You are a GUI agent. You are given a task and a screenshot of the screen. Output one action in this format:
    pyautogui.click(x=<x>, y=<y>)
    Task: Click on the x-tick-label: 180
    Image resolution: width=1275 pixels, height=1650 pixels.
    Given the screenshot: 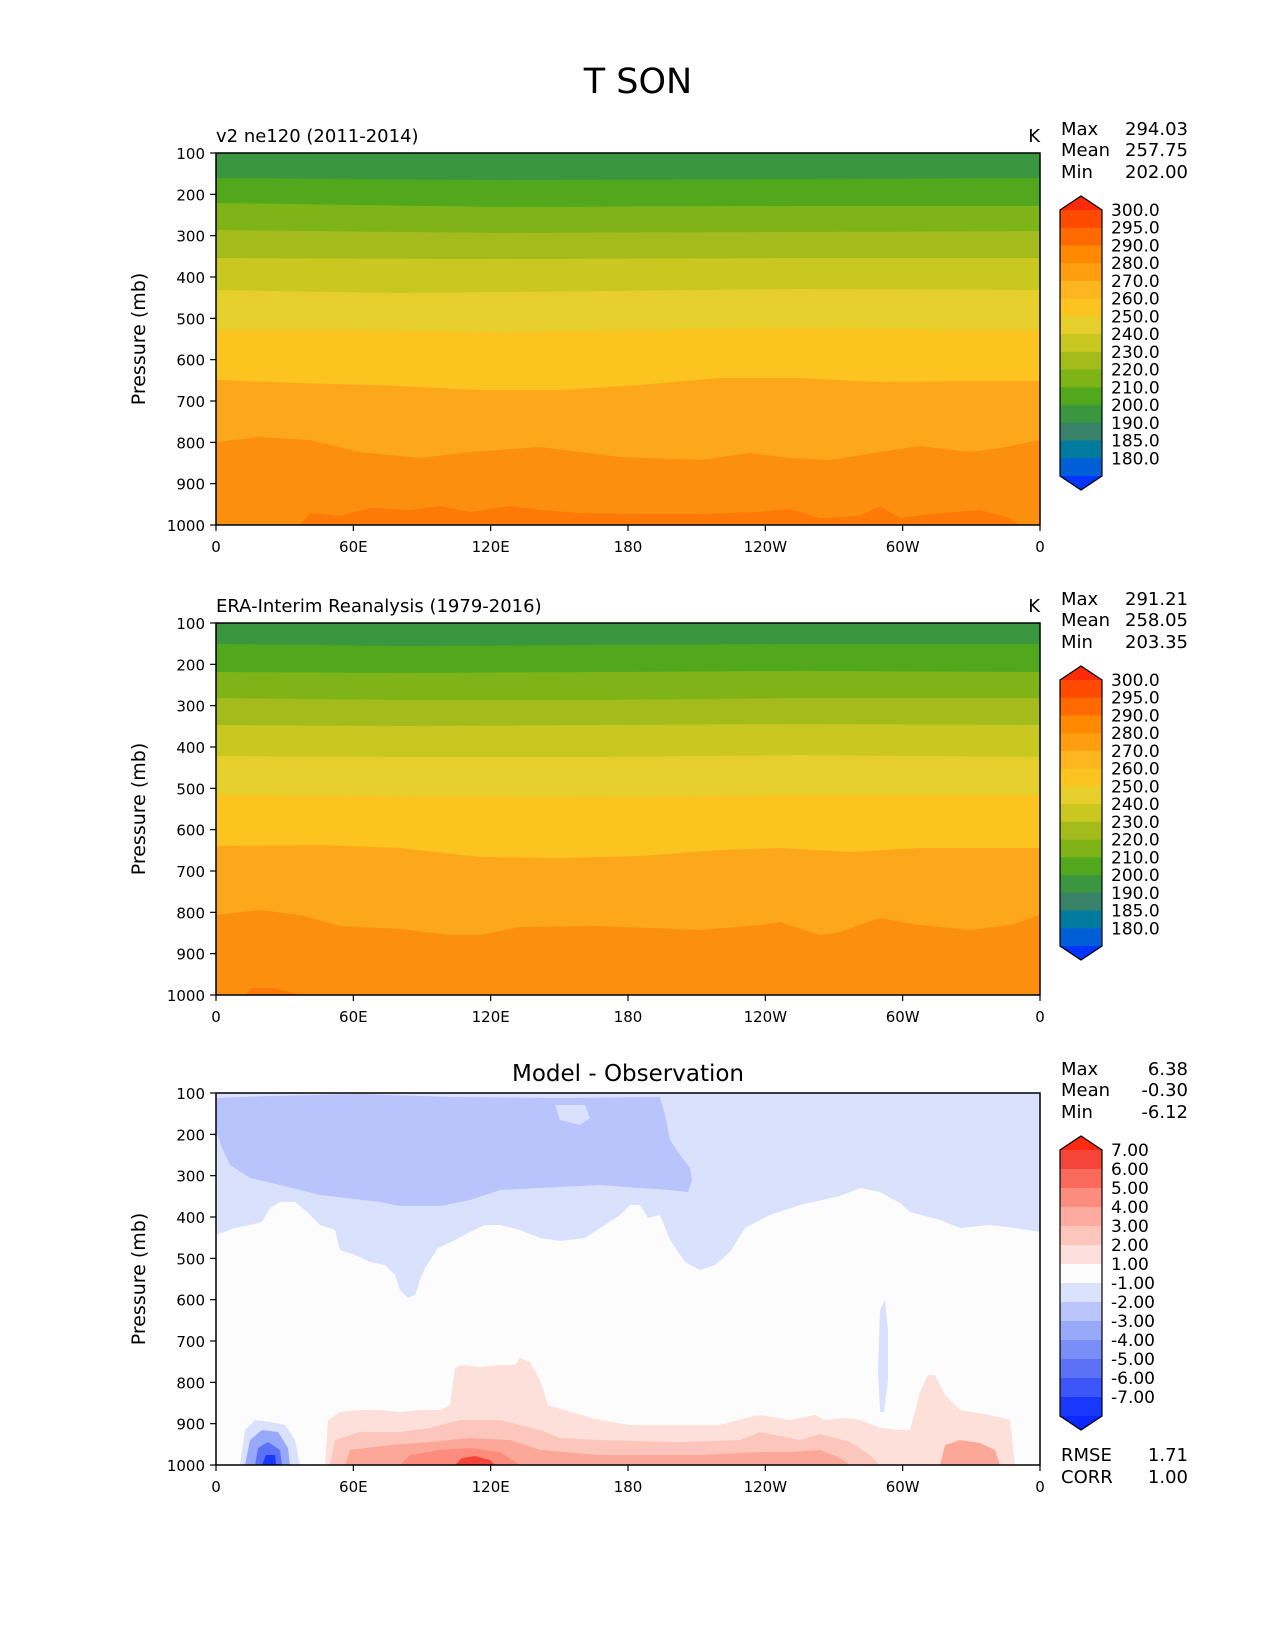 What is the action you would take?
    pyautogui.click(x=628, y=547)
    